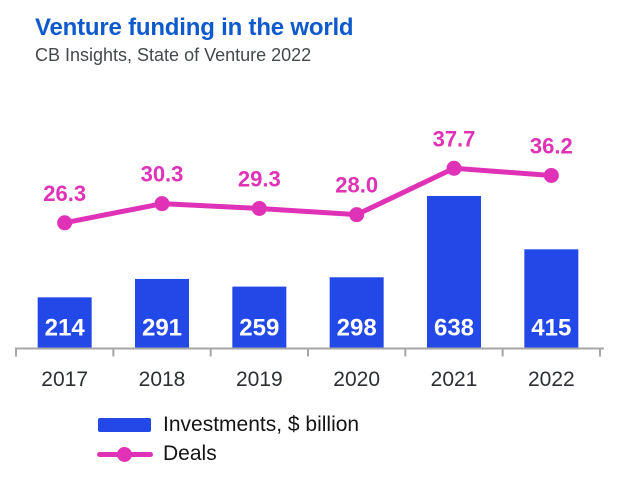 The image size is (620, 477). Describe the element at coordinates (551, 379) in the screenshot. I see `x-axis-label-2022: 2022` at that location.